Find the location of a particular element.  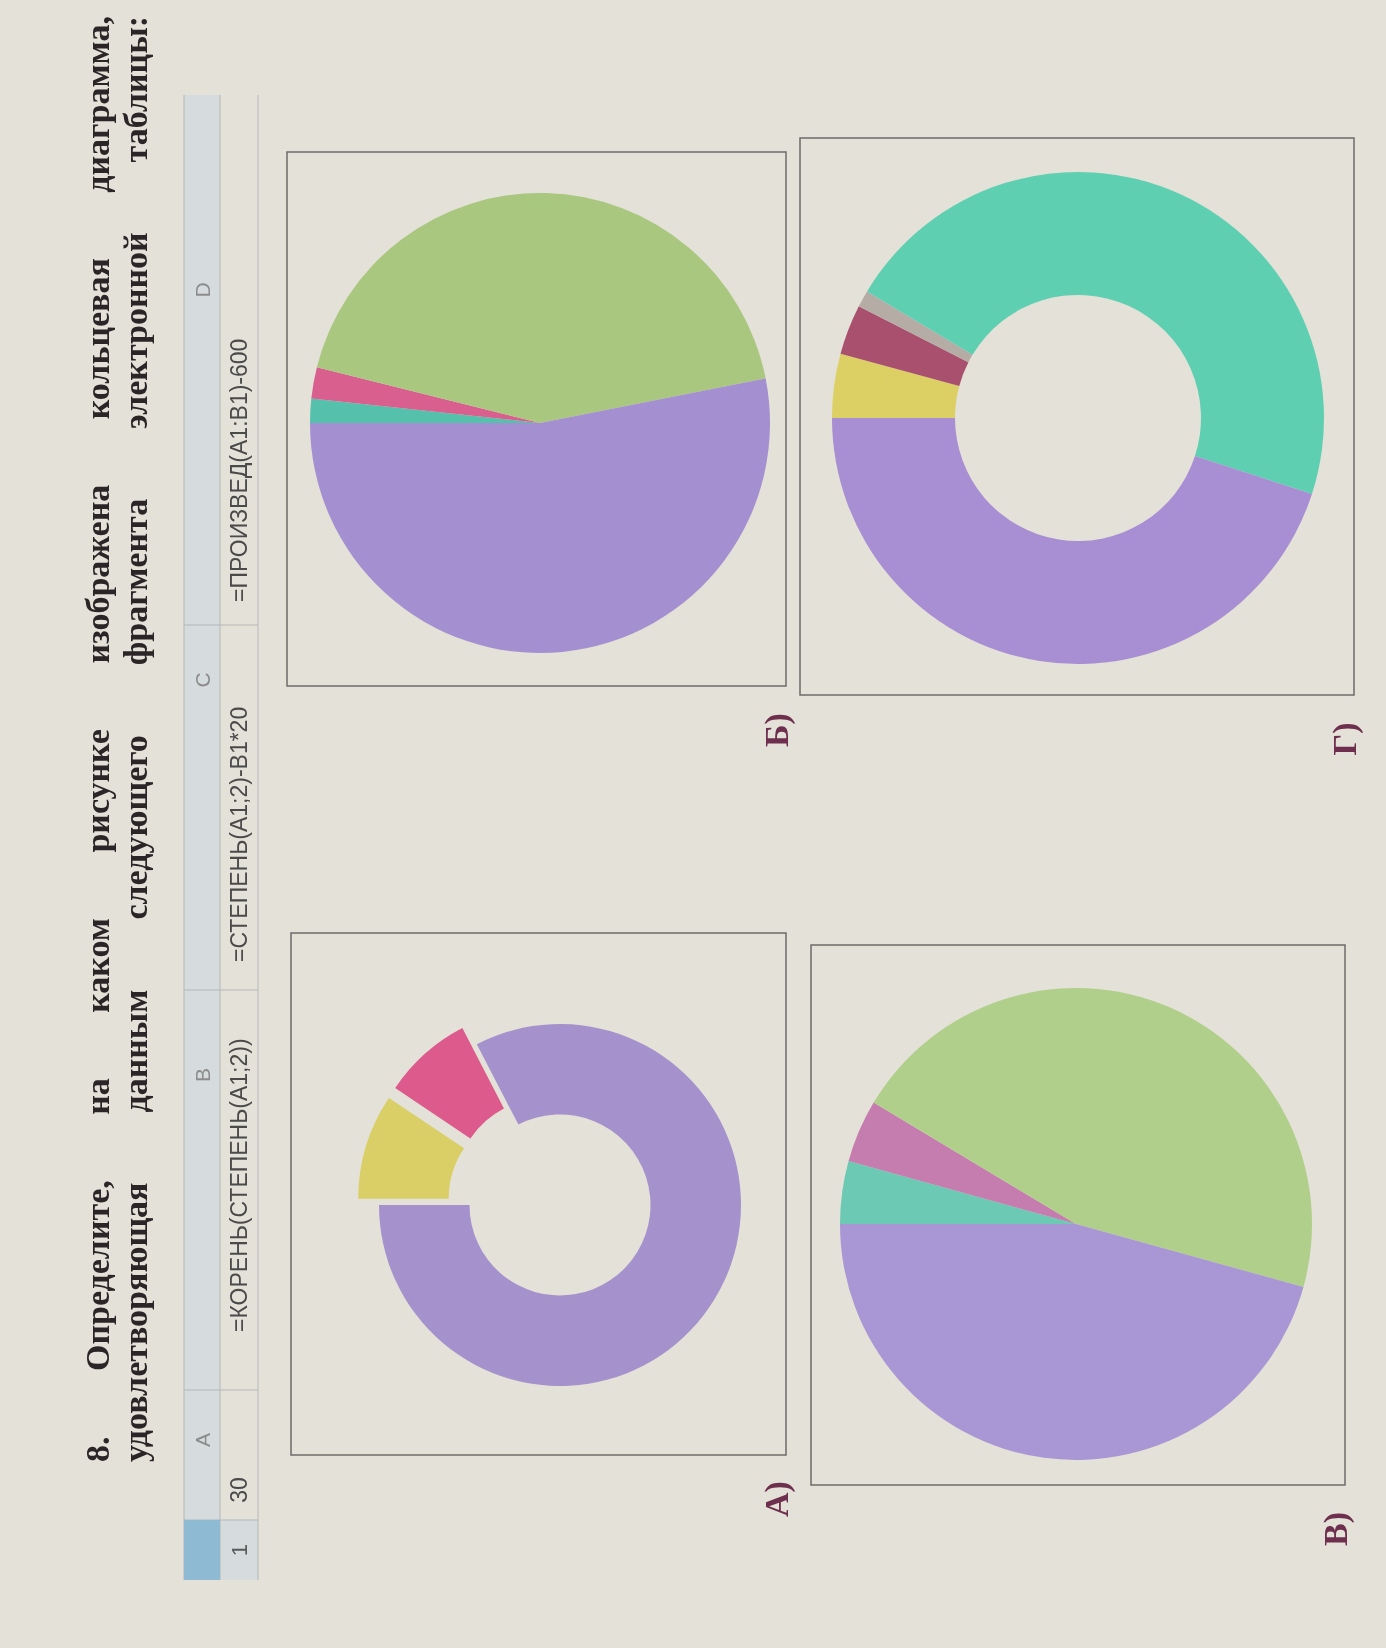

text: А) is located at coordinates (776, 1499).